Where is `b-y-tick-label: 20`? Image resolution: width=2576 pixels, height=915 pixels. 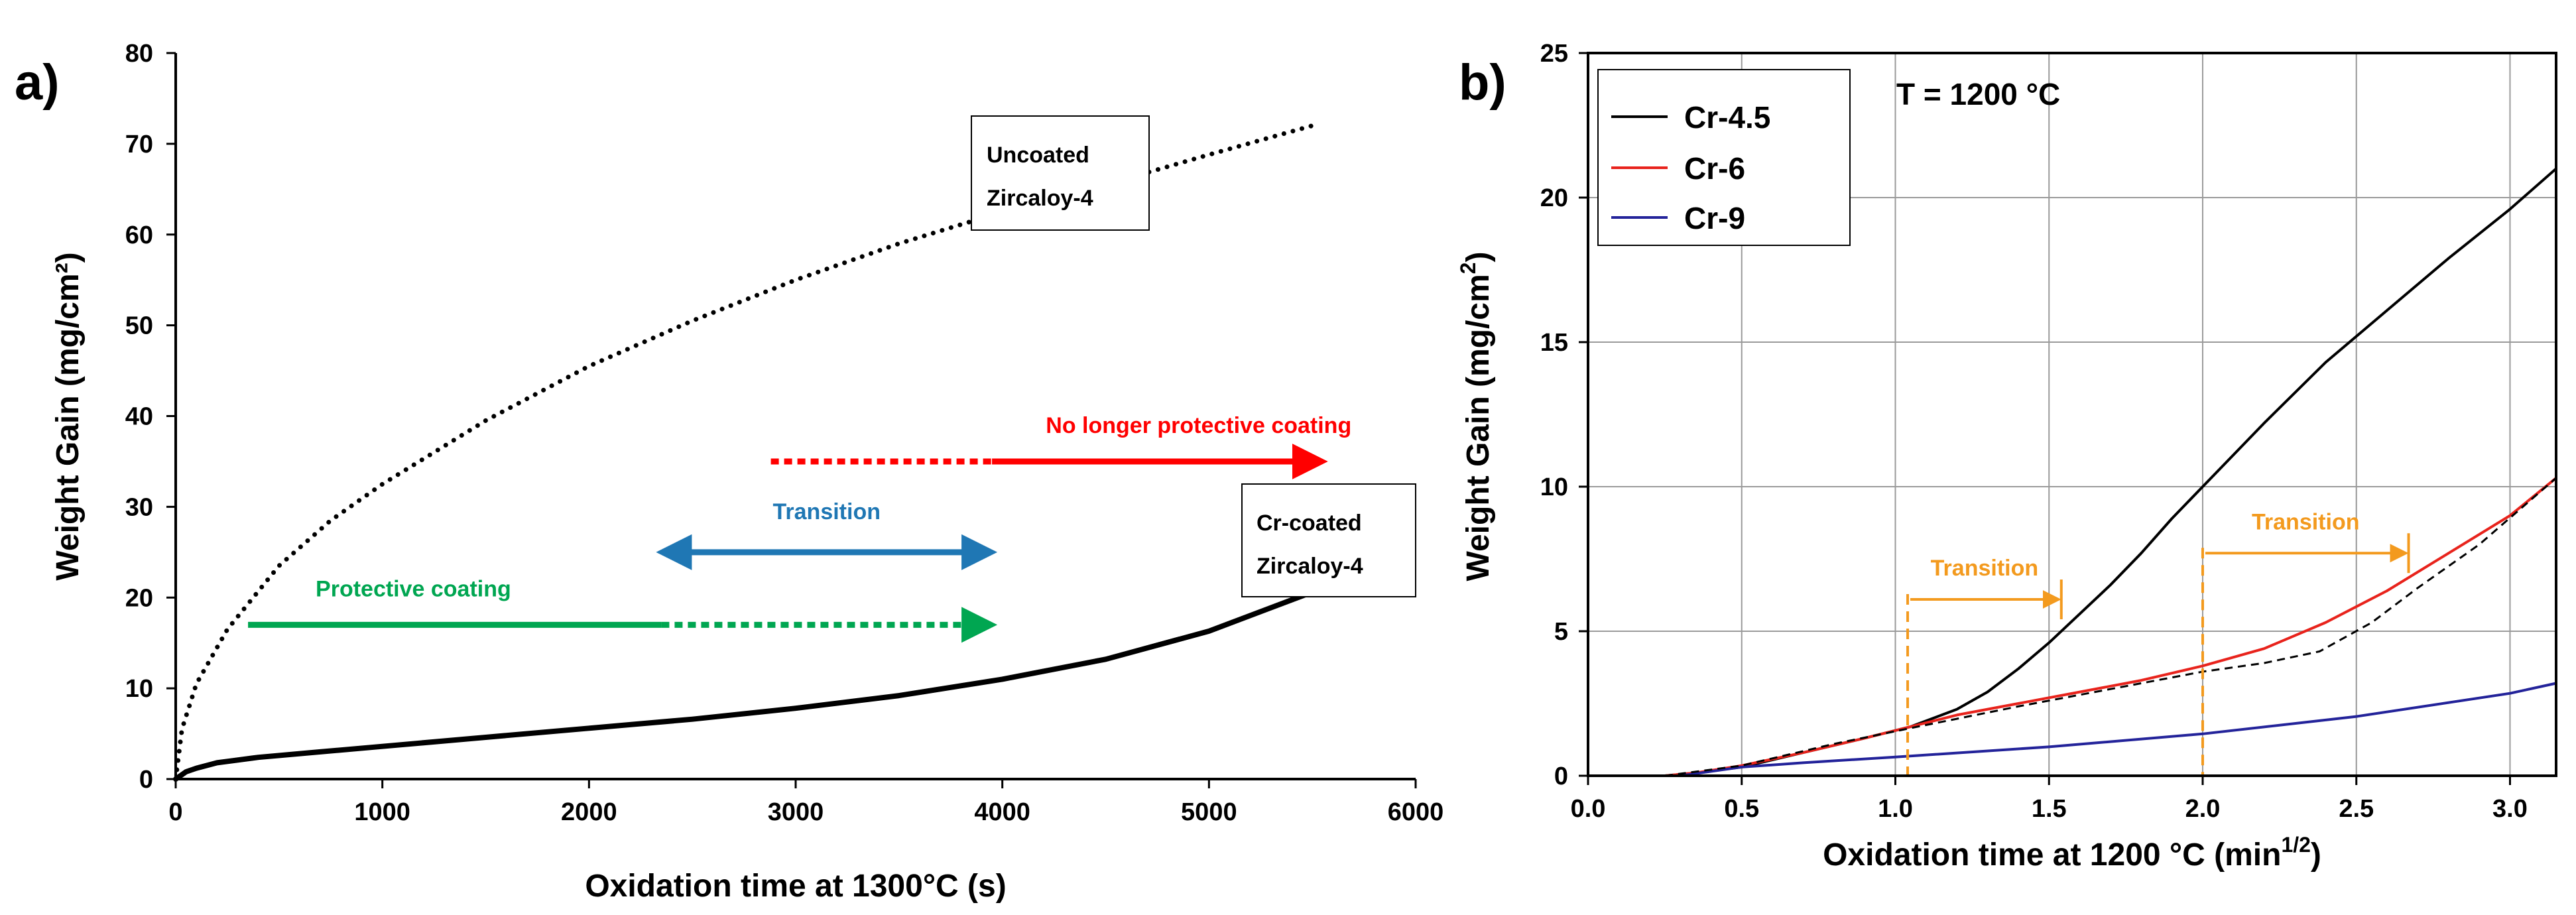 b-y-tick-label: 20 is located at coordinates (1554, 198).